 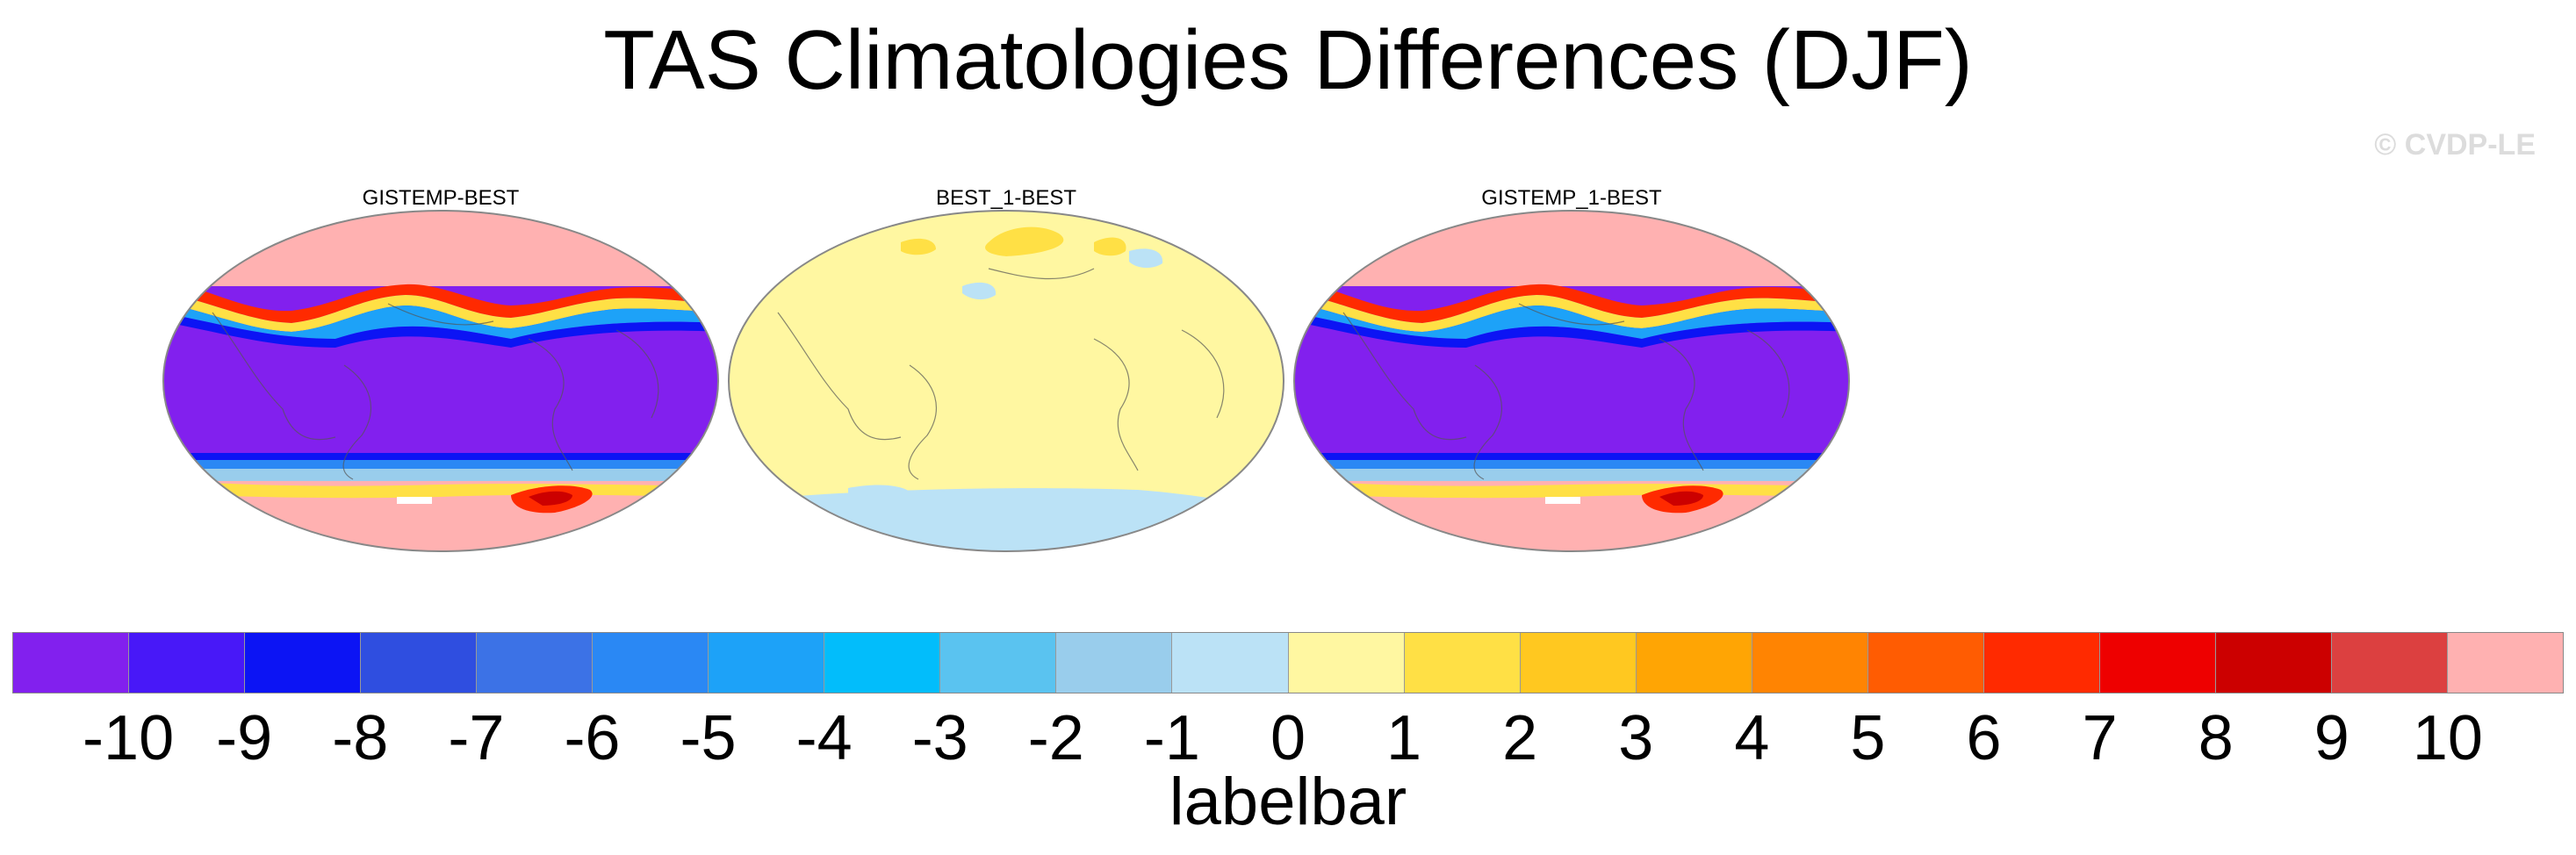 I want to click on colorbar-tick-label: -9, so click(x=244, y=738).